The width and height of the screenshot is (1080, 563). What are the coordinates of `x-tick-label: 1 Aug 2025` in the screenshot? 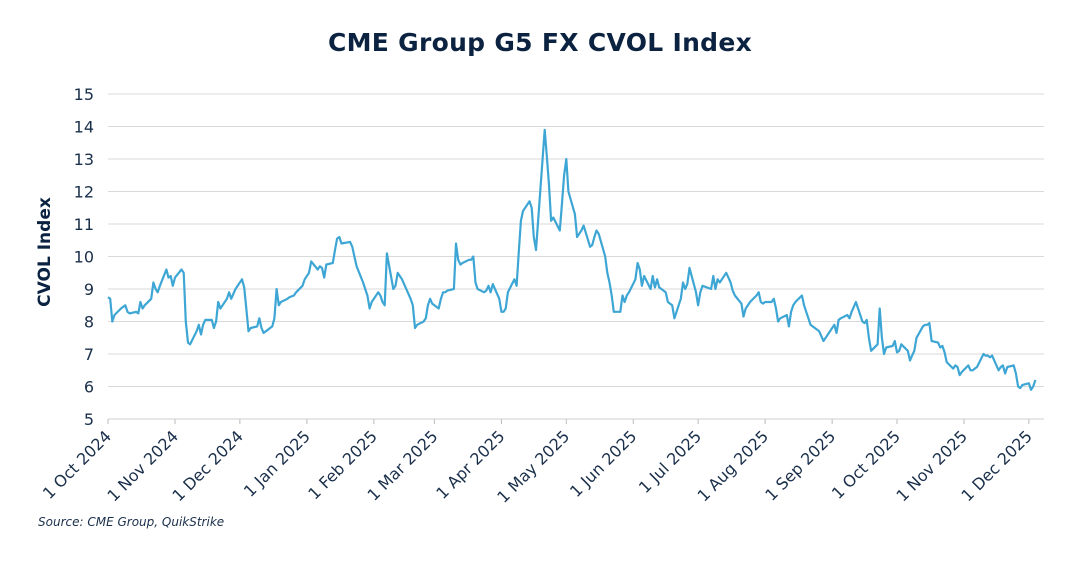 It's located at (733, 466).